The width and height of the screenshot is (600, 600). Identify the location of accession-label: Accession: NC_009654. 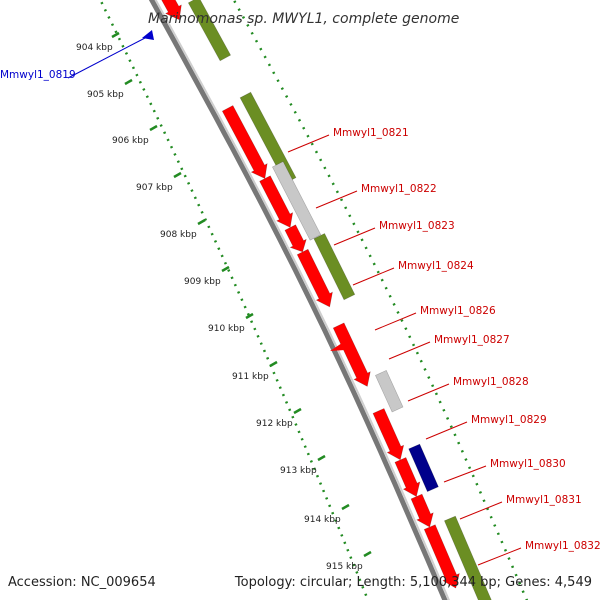
(82, 582).